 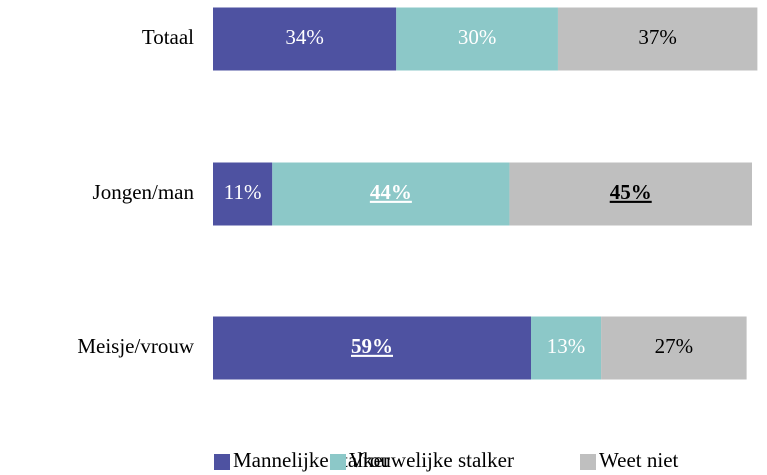 I want to click on legend-label: Vrouwelijke stalker, so click(x=431, y=460).